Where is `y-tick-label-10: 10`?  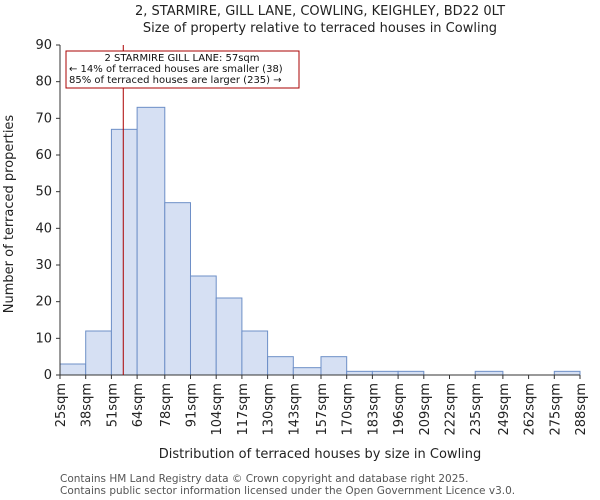 y-tick-label-10: 10 is located at coordinates (43, 338).